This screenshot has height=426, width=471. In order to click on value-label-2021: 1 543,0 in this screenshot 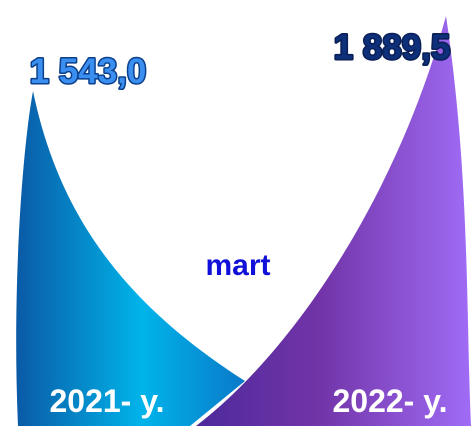, I will do `click(88, 71)`.